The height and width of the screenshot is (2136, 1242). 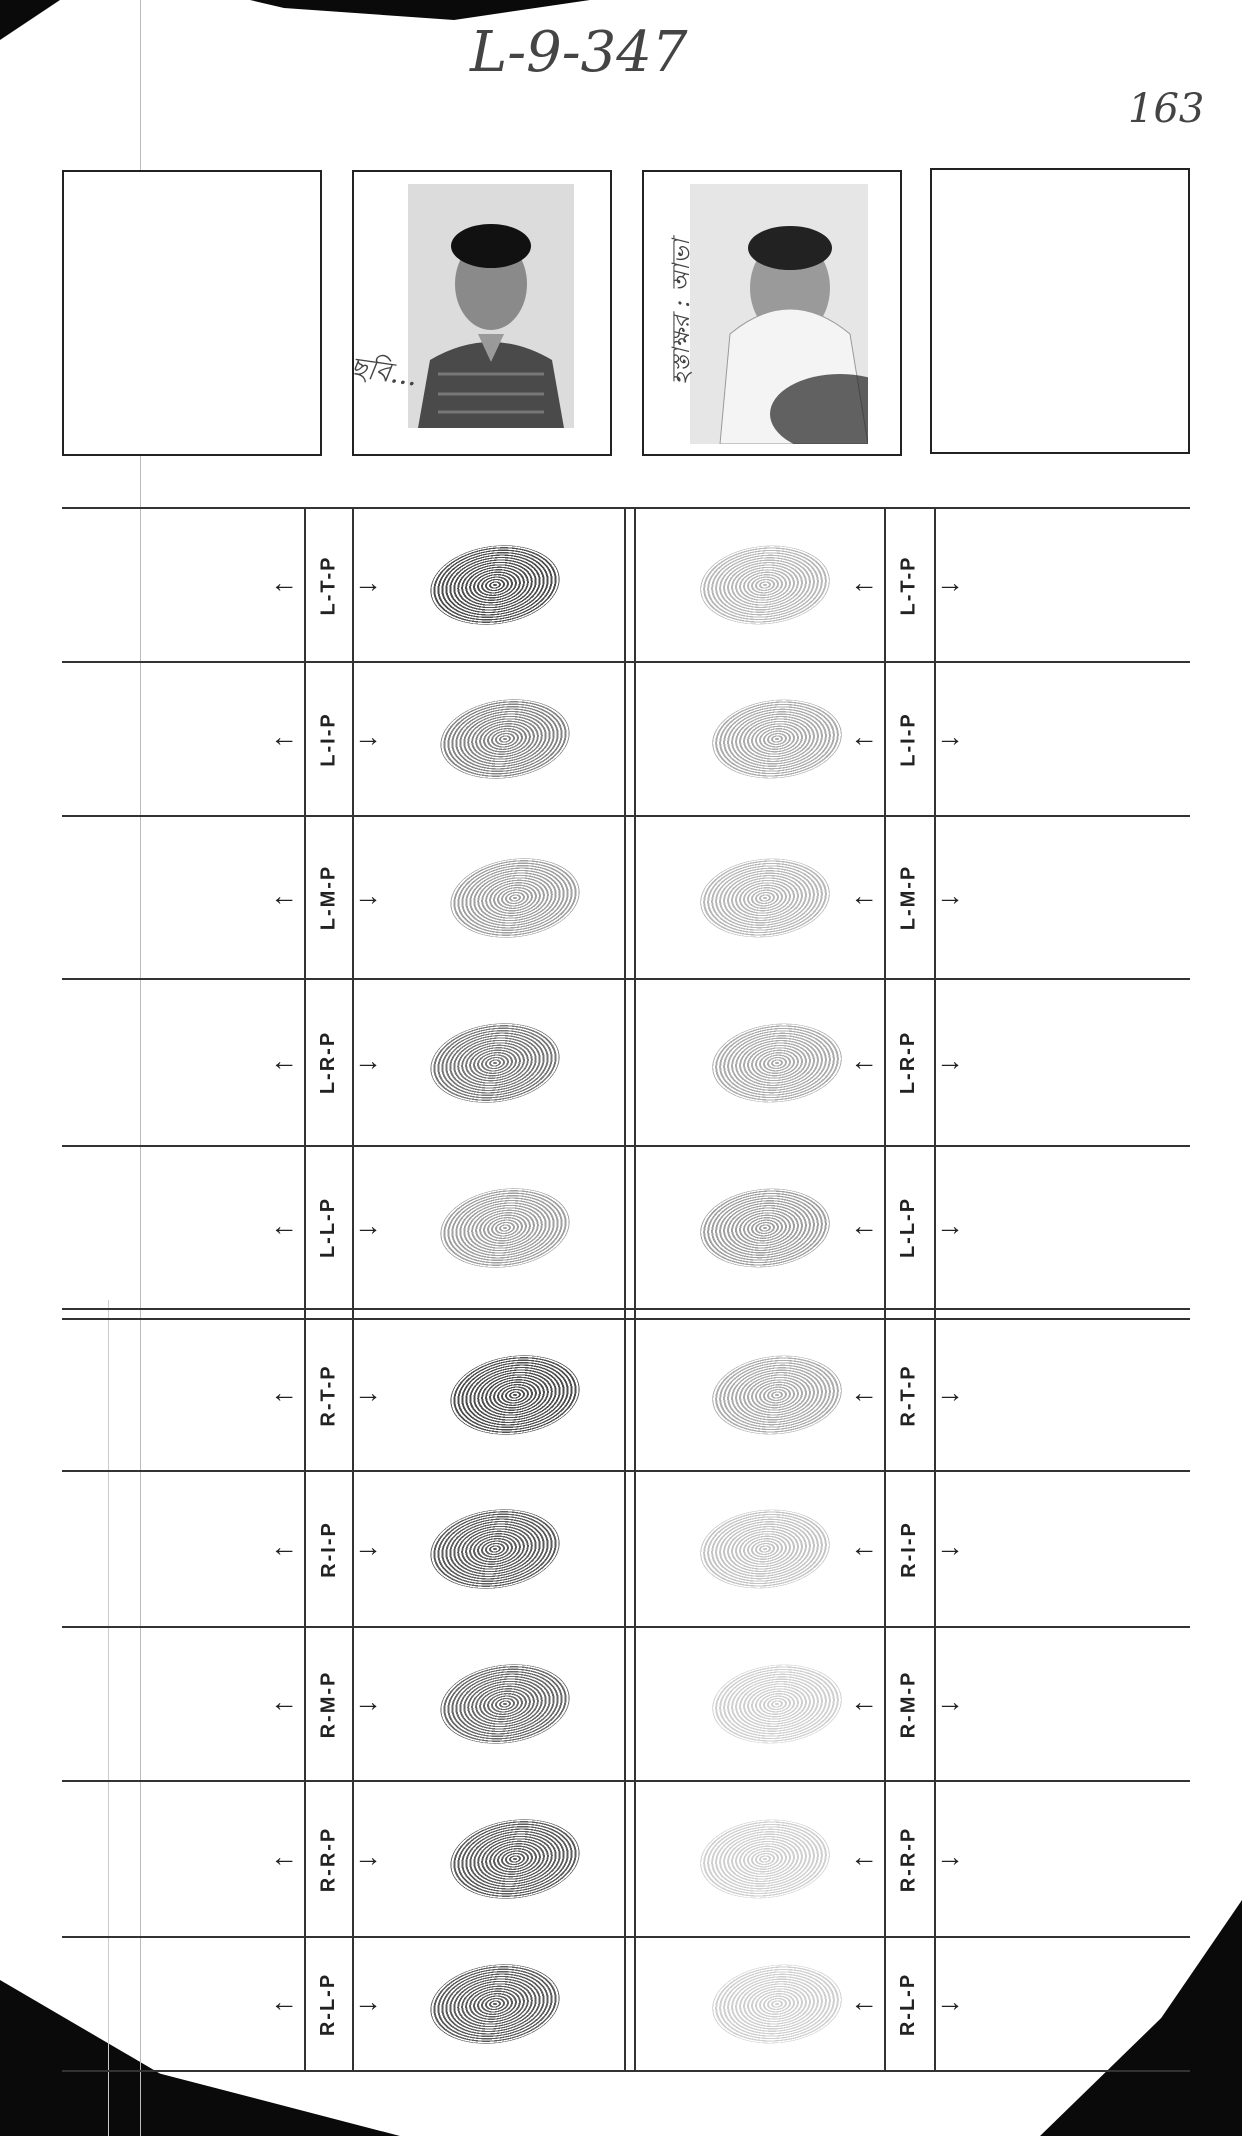 I want to click on finger-label-left: R-L-P, so click(x=329, y=2004).